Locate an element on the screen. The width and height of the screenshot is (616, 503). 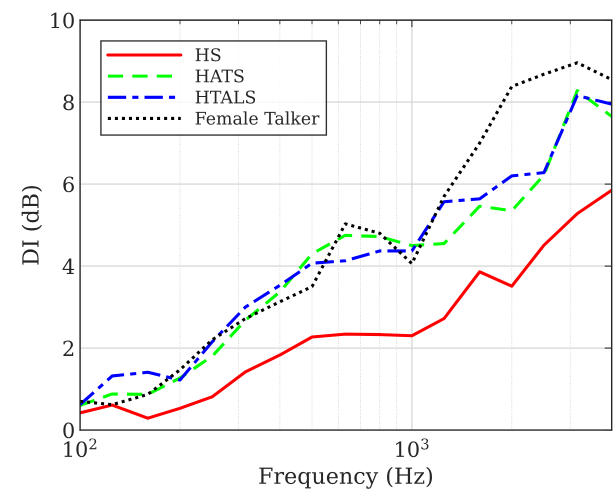
y-tick-label: 6 is located at coordinates (68, 184).